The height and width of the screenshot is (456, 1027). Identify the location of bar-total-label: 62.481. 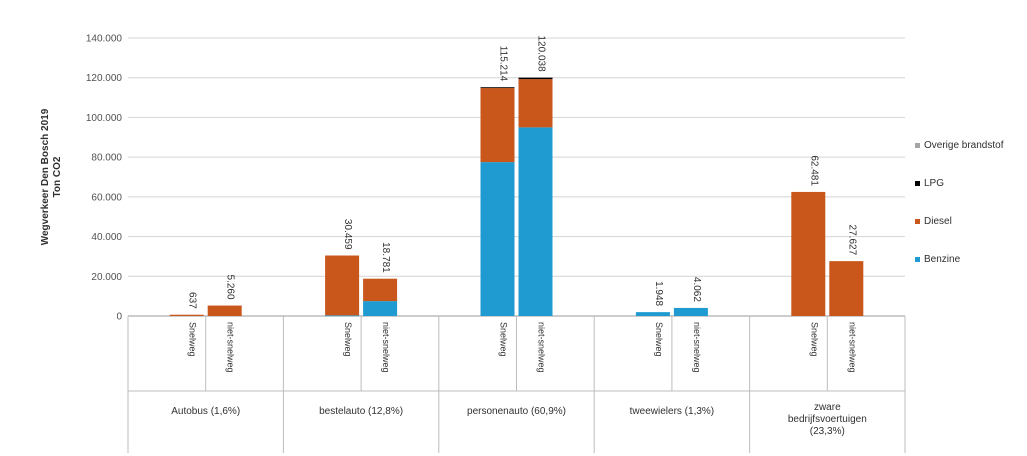
(813, 170).